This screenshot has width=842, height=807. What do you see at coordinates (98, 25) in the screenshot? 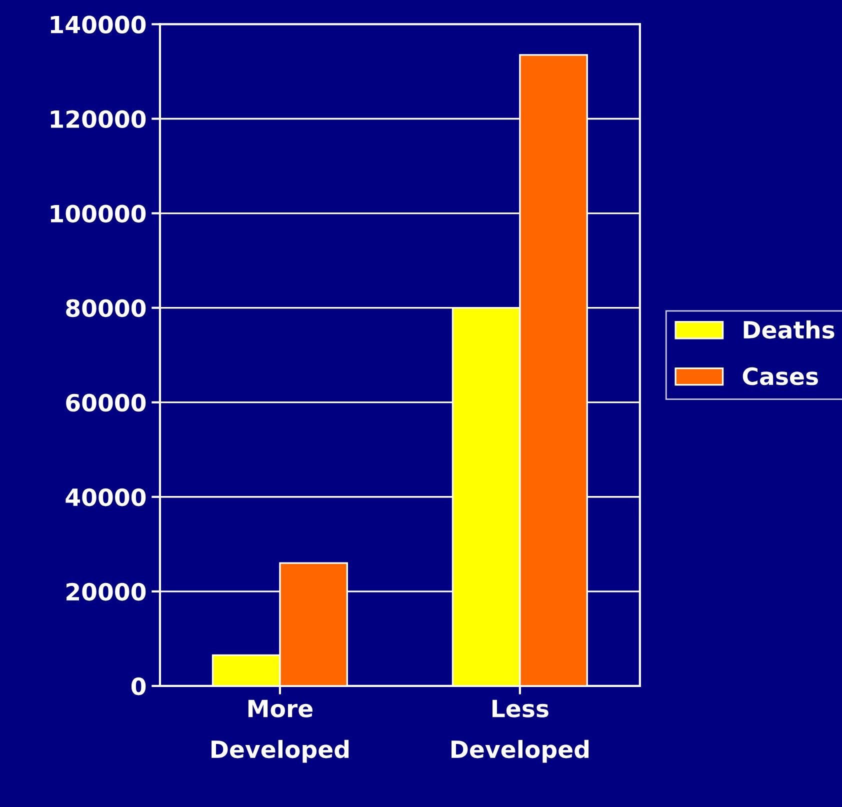
I see `y-tick-label: 140000` at bounding box center [98, 25].